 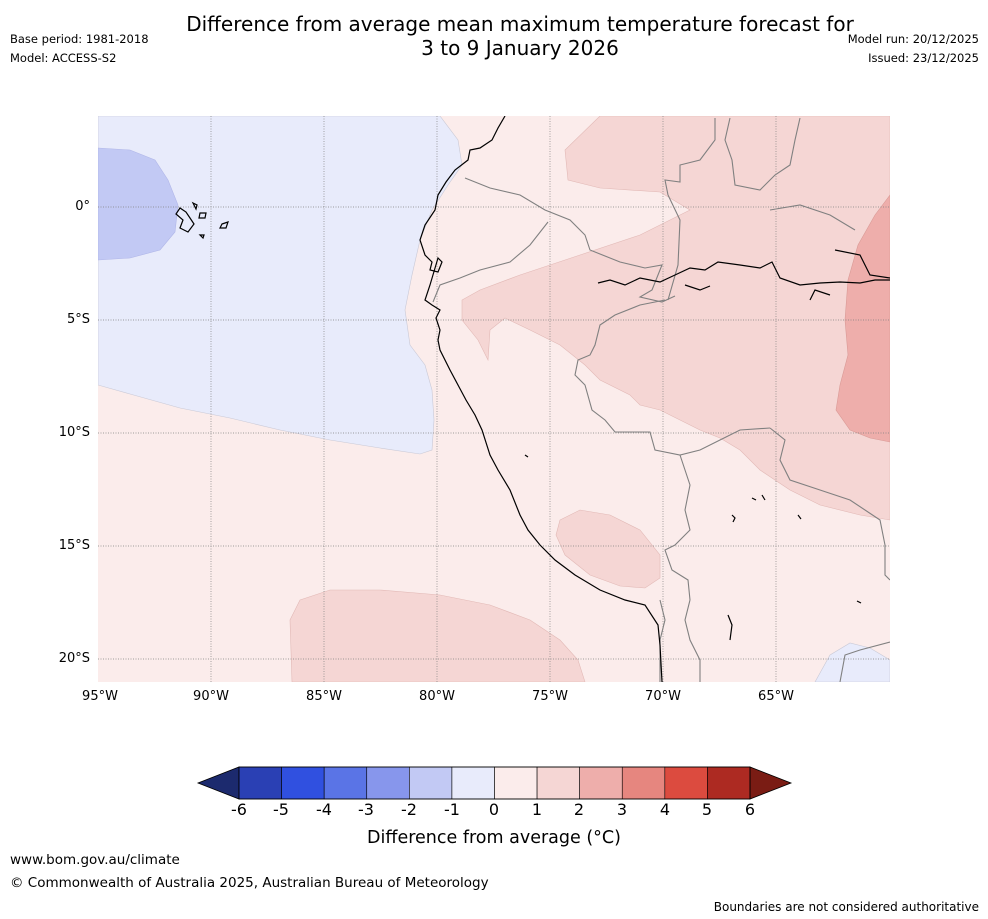 I want to click on lat-label-5s: 5°S, so click(x=78, y=319).